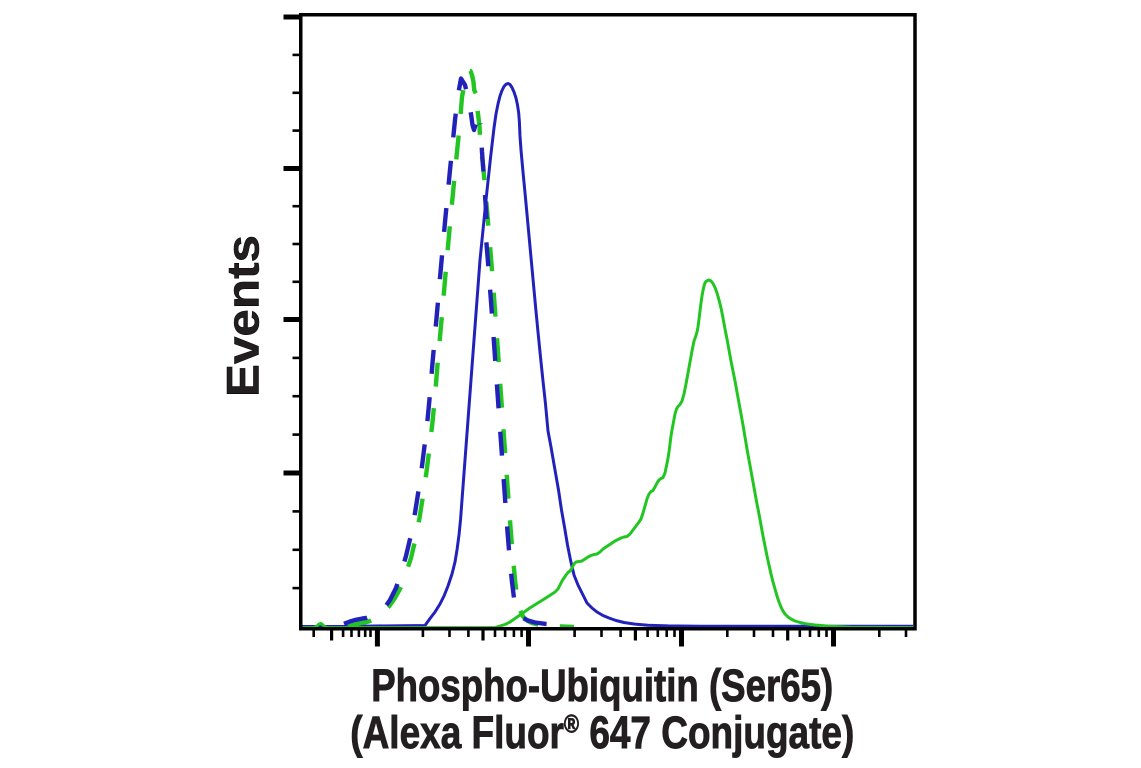 The image size is (1141, 768). I want to click on svg-text: (Alexa Fluor® 647 Conjugate), so click(602, 732).